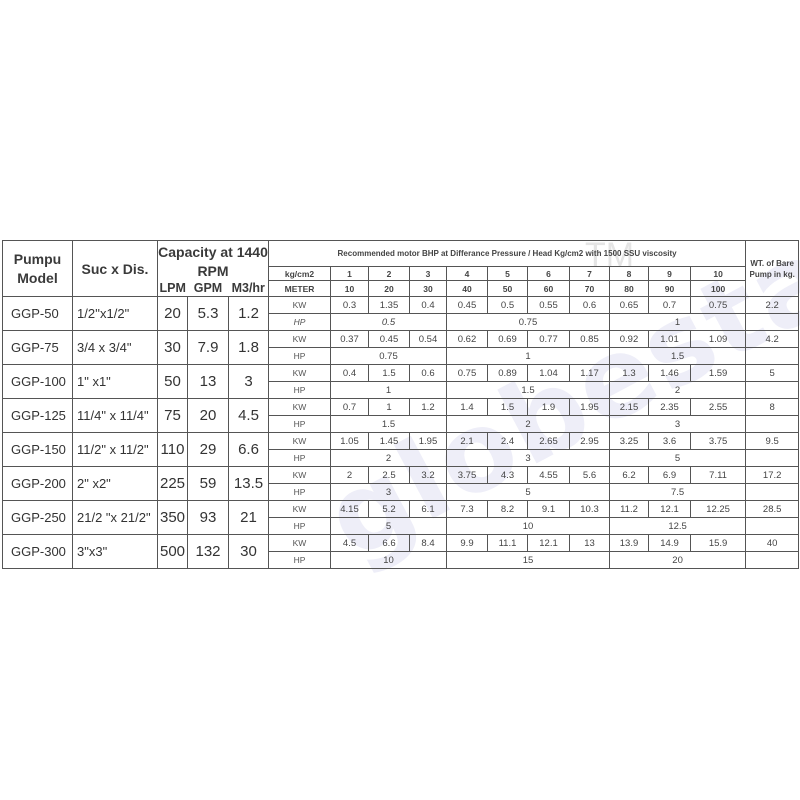  Describe the element at coordinates (115, 449) in the screenshot. I see `suc-dis-size: 11/2" x 11/2"` at that location.